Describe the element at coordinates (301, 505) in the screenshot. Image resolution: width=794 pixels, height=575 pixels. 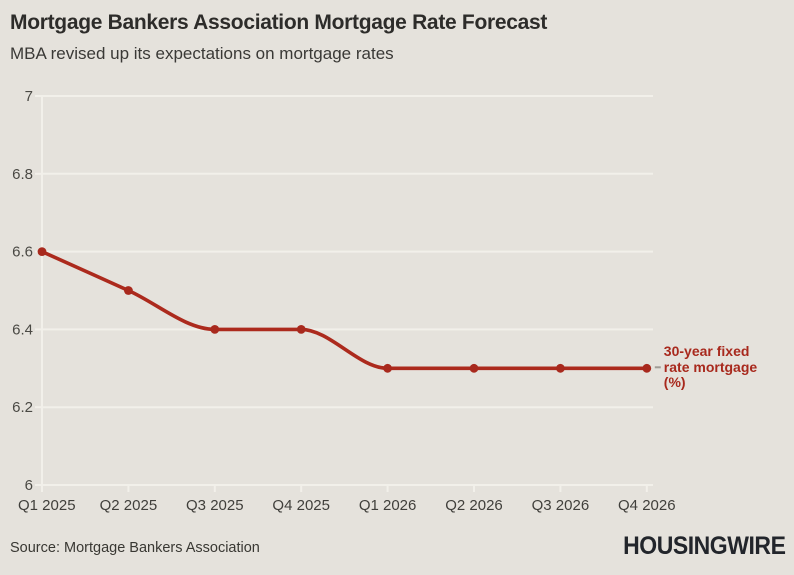
I see `x-axis-label: Q4 2025` at that location.